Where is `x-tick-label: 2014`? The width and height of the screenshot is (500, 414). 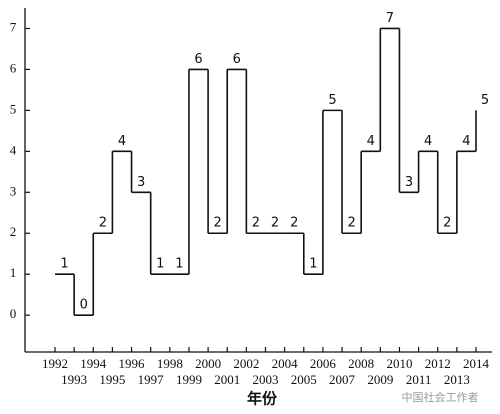
x-tick-label: 2014 is located at coordinates (476, 363).